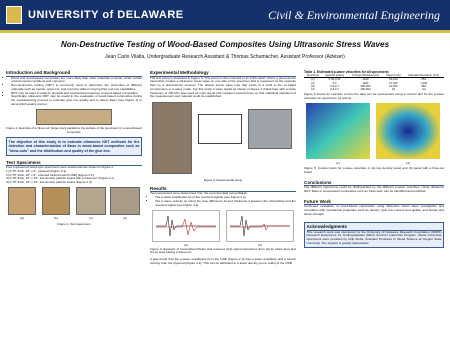 This screenshot has width=450, height=338. Describe the element at coordinates (74, 204) in the screenshot. I see `figure: (a) (b) (c) (d)` at that location.